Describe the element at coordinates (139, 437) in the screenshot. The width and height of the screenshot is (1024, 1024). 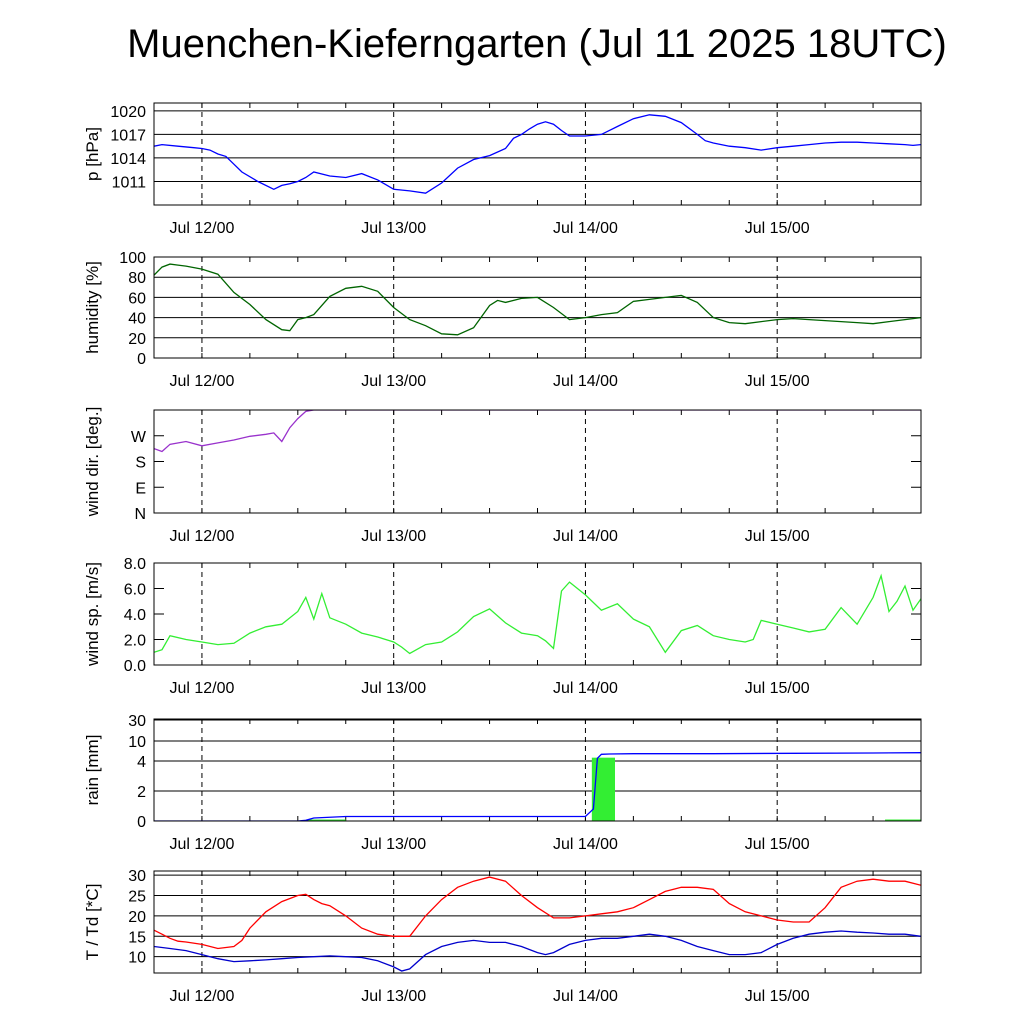
I see `y-tick-label: W` at that location.